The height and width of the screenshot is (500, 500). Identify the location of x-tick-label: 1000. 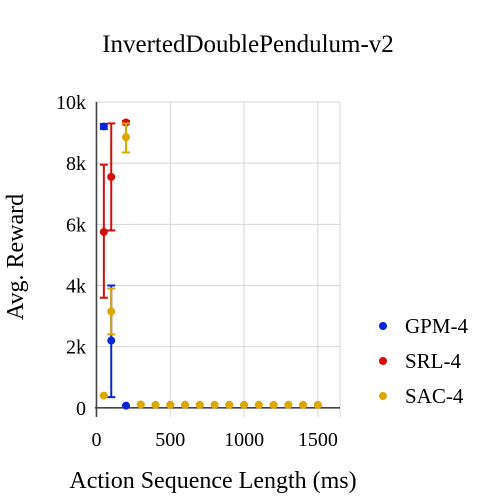
(244, 440).